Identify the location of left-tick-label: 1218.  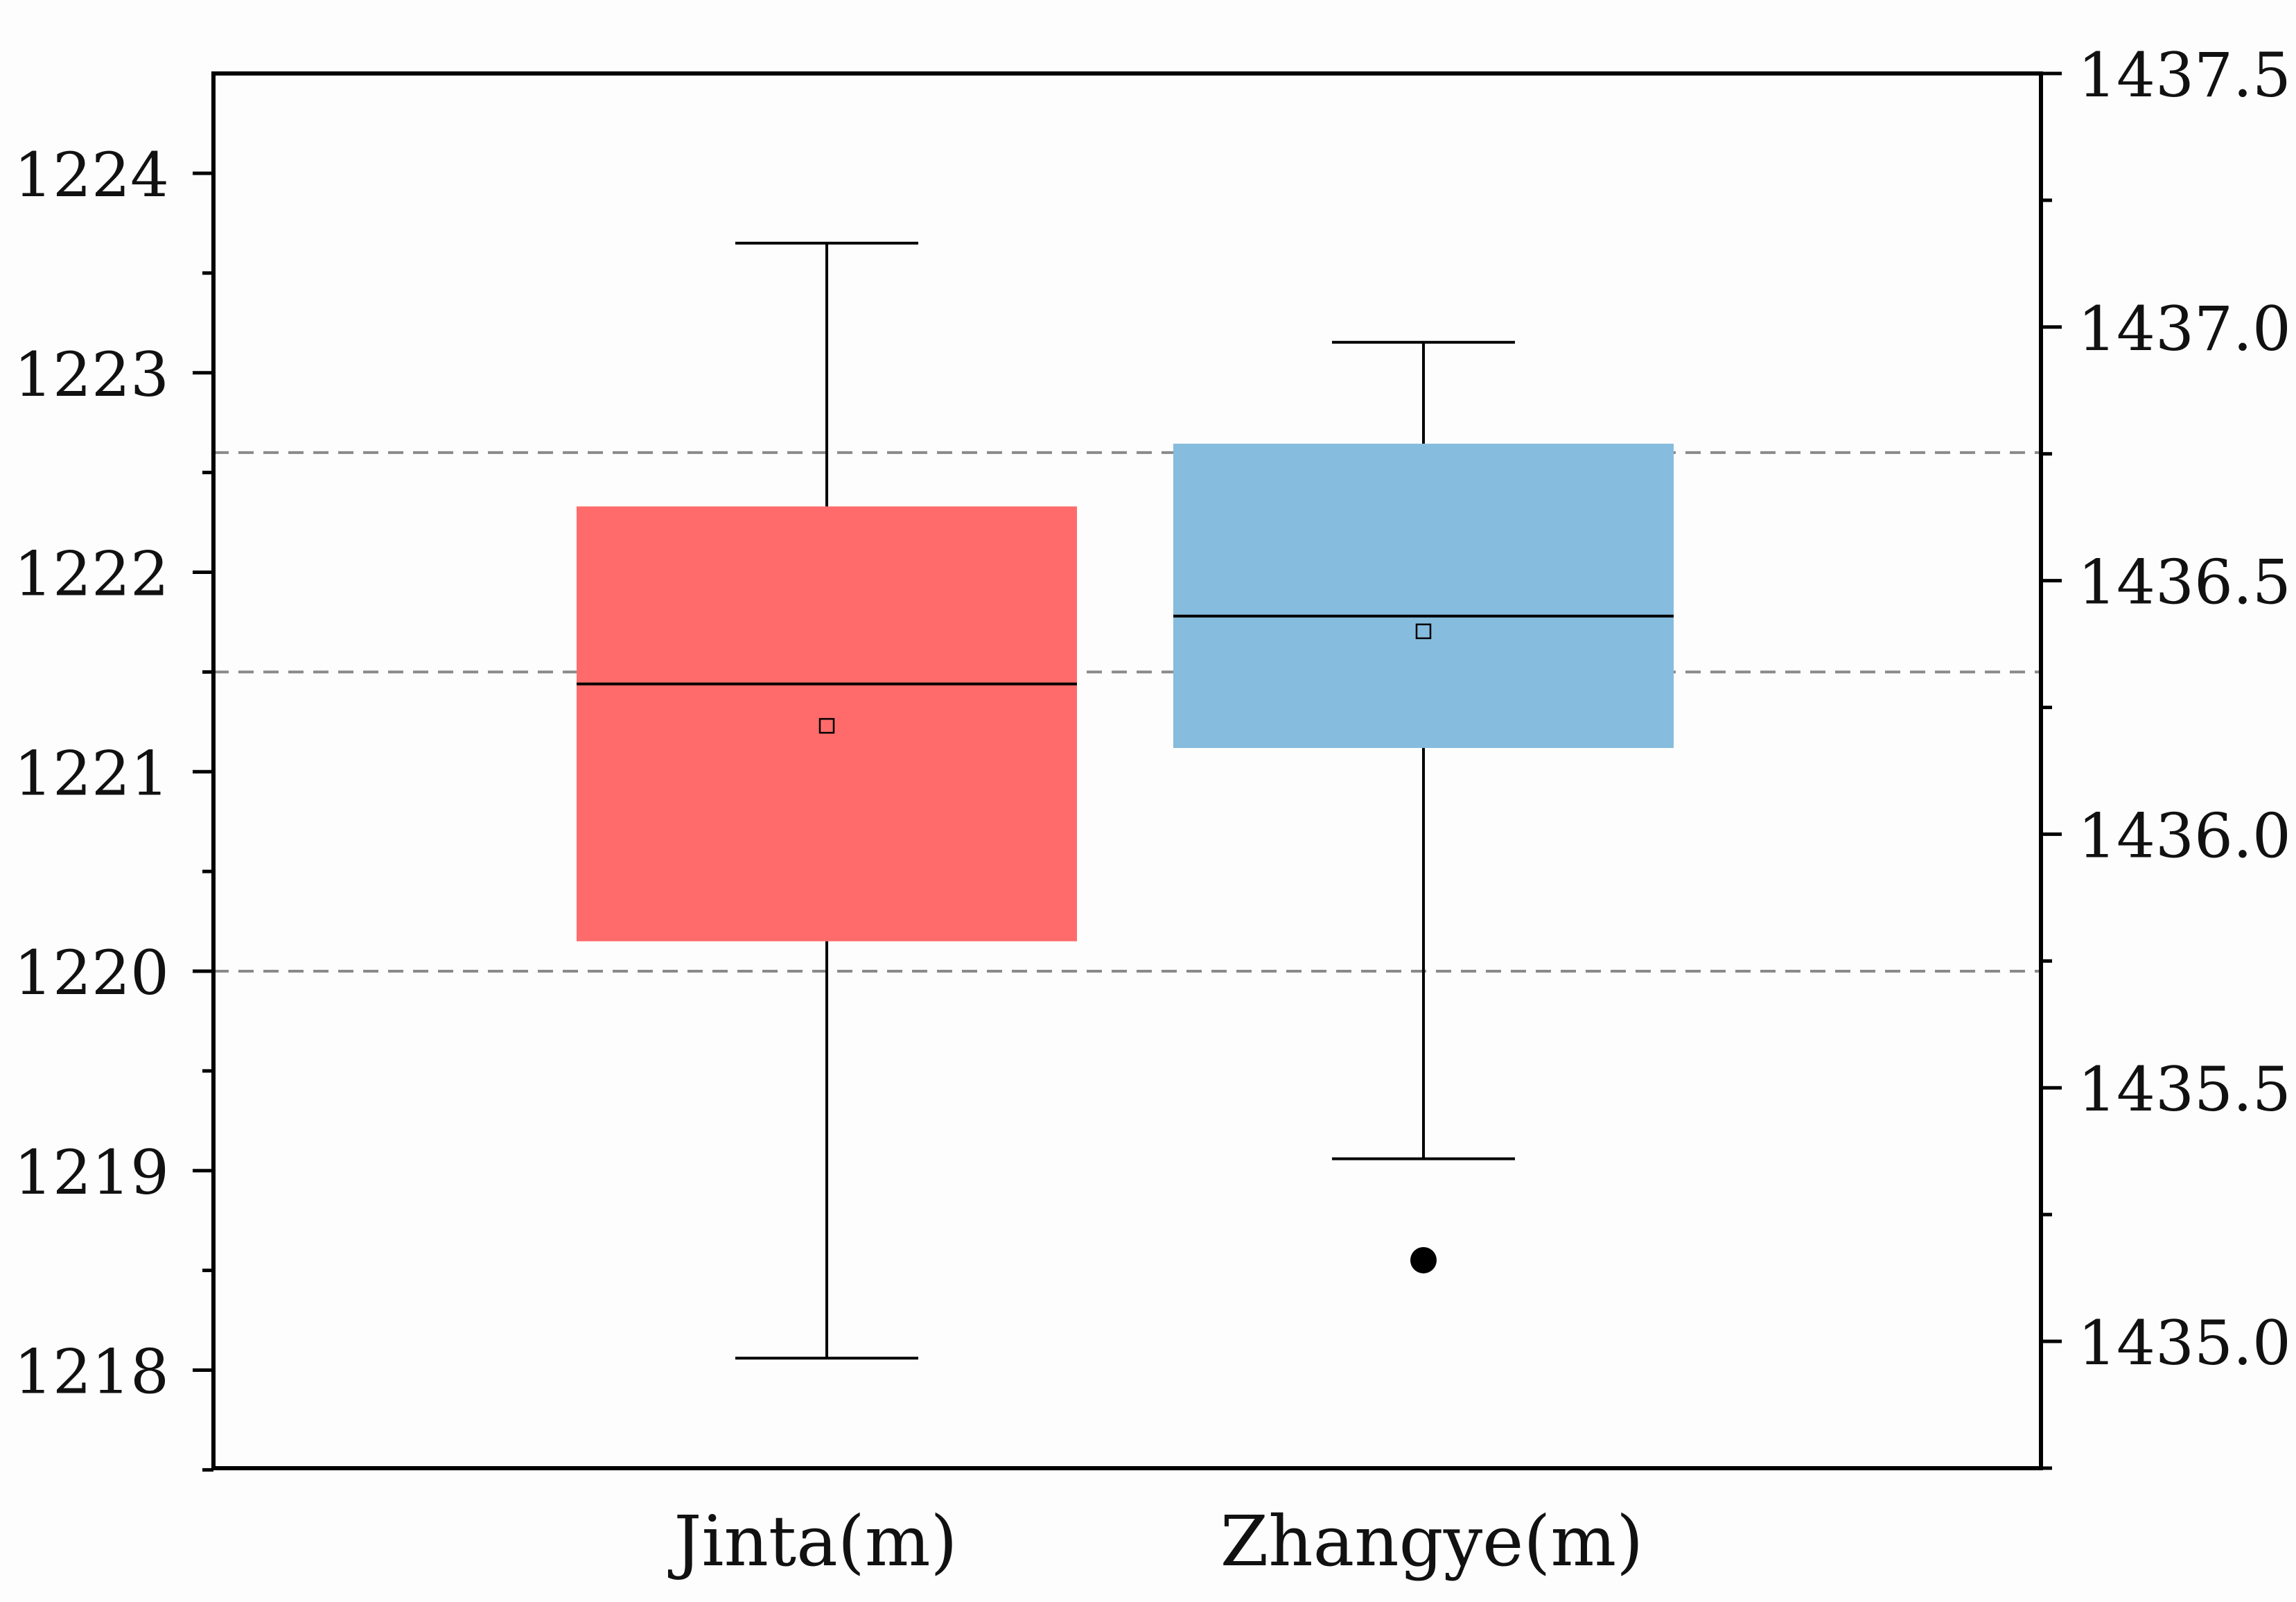
(91, 1373).